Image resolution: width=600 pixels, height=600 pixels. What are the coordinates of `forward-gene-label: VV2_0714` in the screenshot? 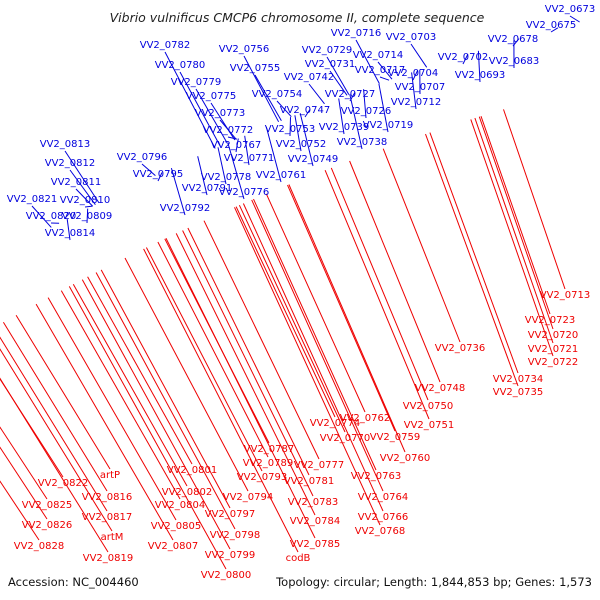 It's located at (378, 55).